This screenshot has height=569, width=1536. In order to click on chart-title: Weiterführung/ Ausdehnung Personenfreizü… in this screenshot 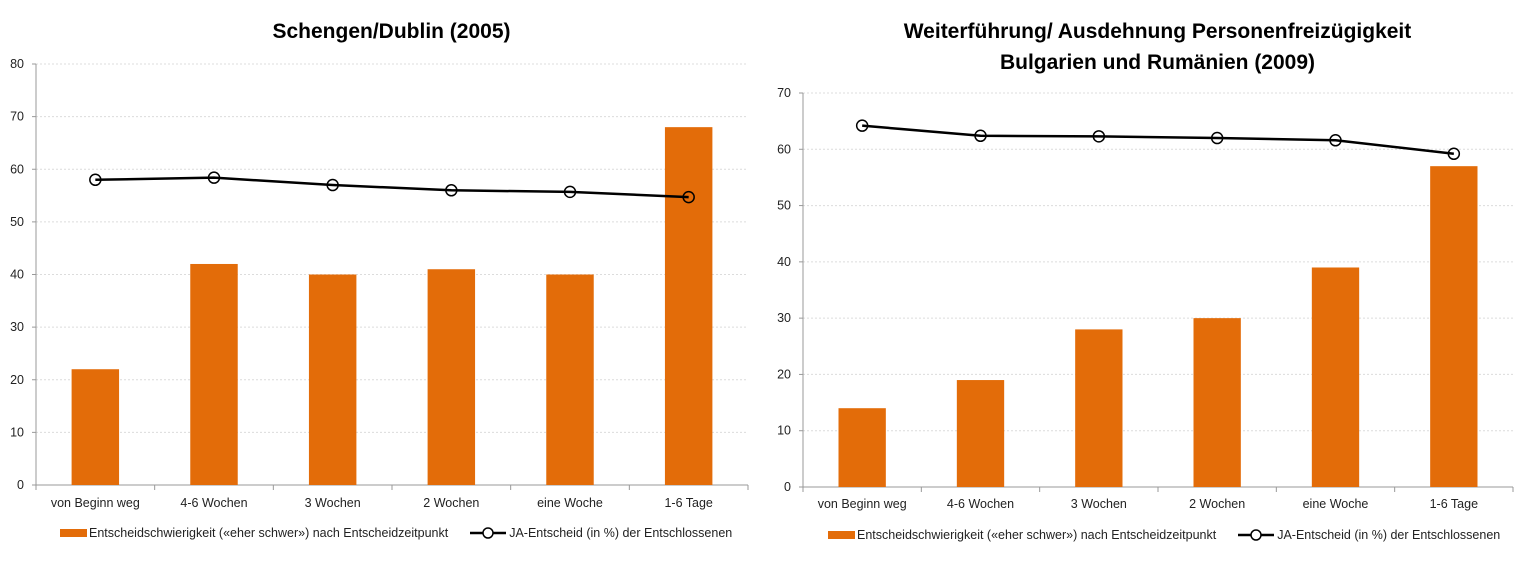, I will do `click(1157, 47)`.